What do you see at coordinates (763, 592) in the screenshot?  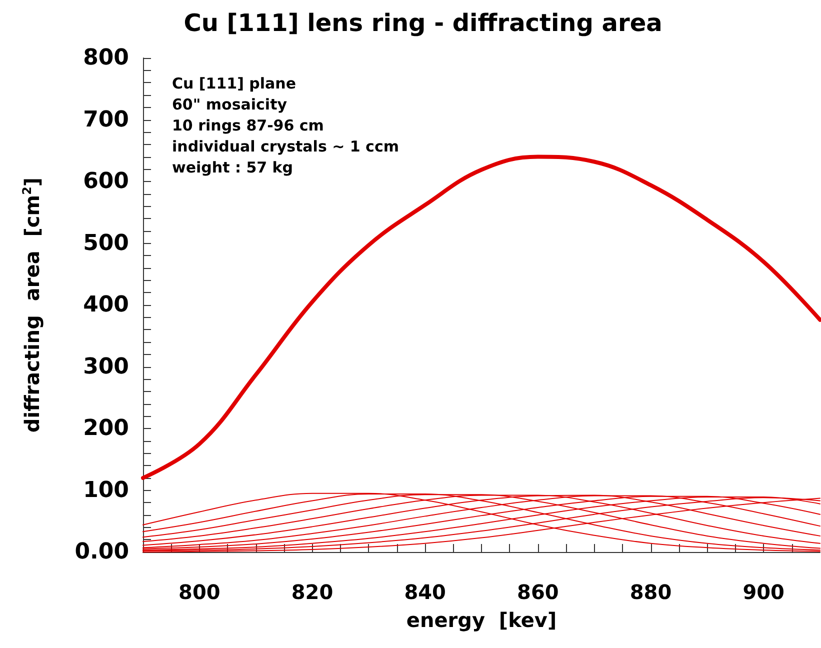 I see `x-tick-label: 900` at bounding box center [763, 592].